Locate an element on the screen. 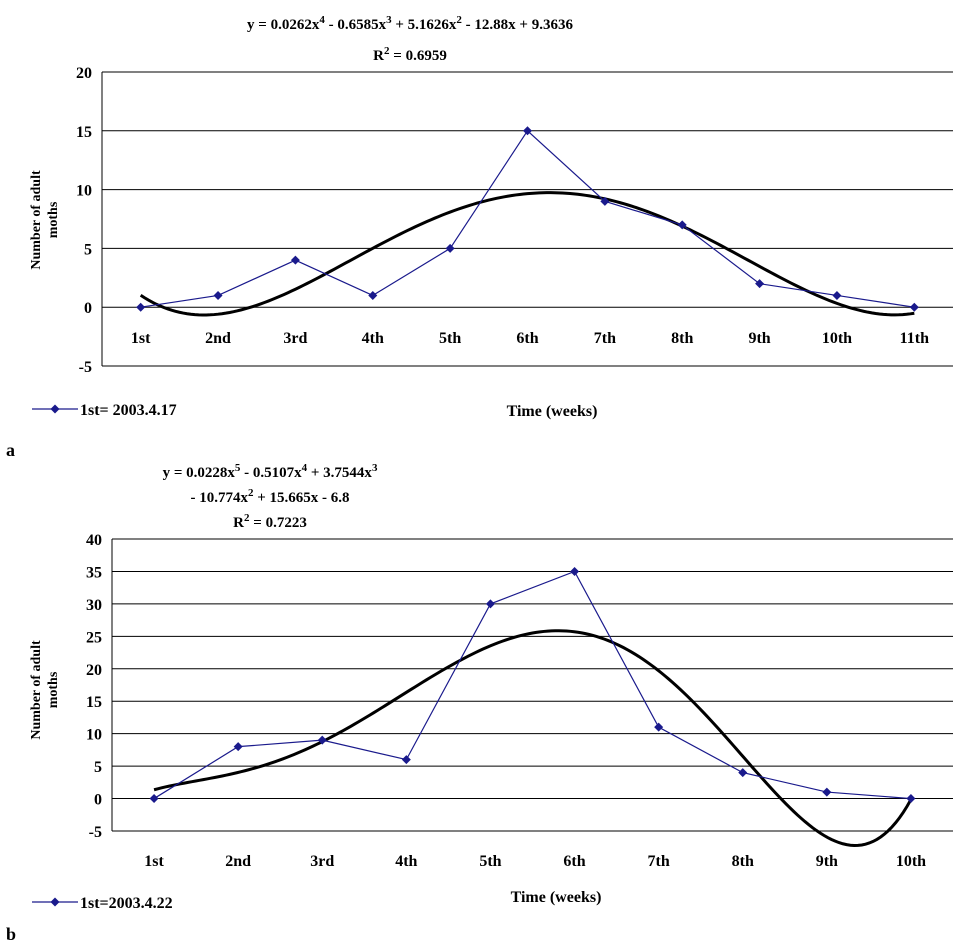  equation-segment: - 0.5107x is located at coordinates (271, 473).